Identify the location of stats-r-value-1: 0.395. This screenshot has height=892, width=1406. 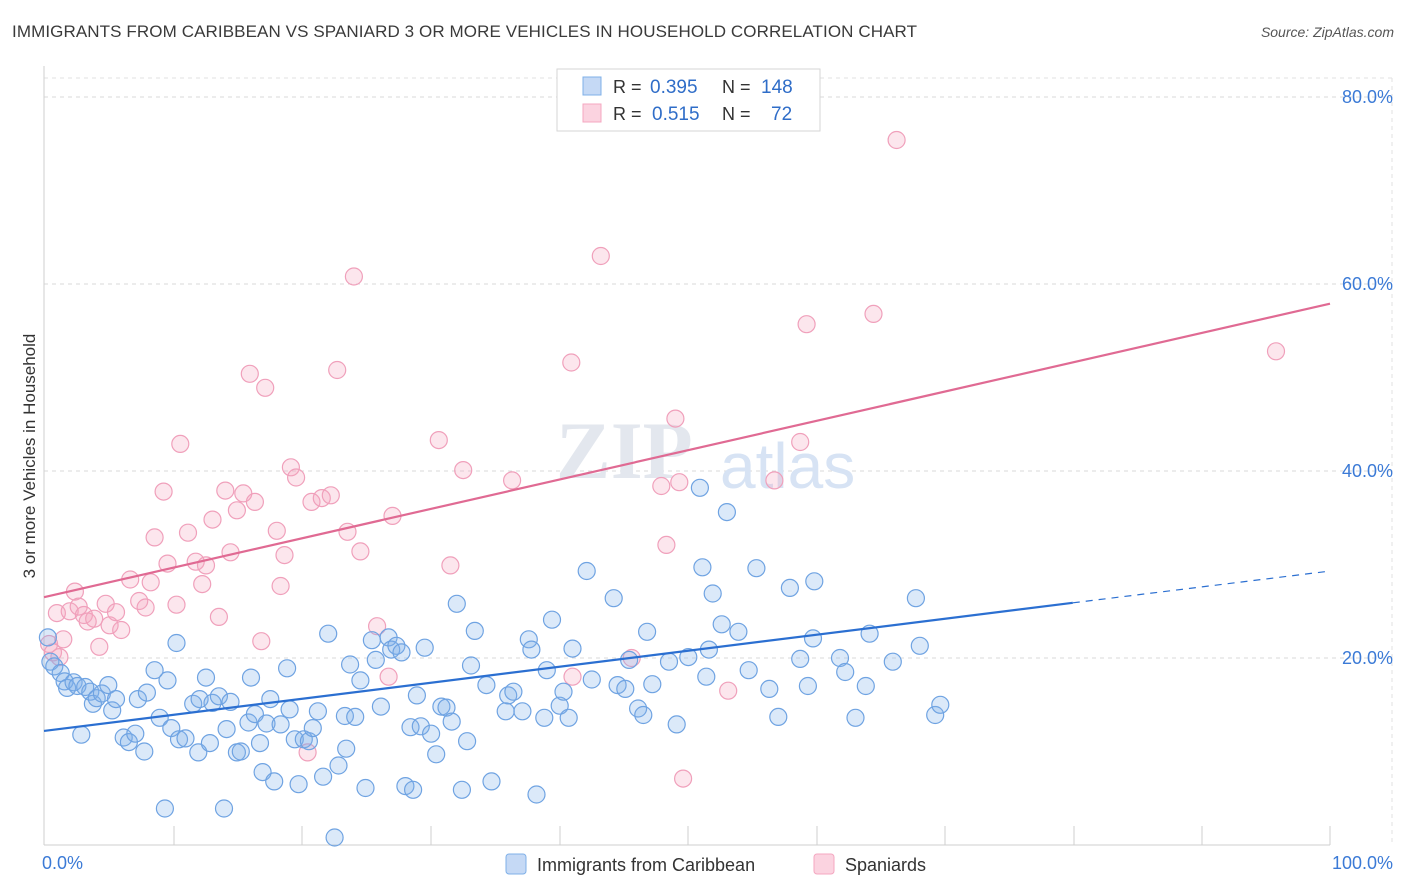
(674, 87).